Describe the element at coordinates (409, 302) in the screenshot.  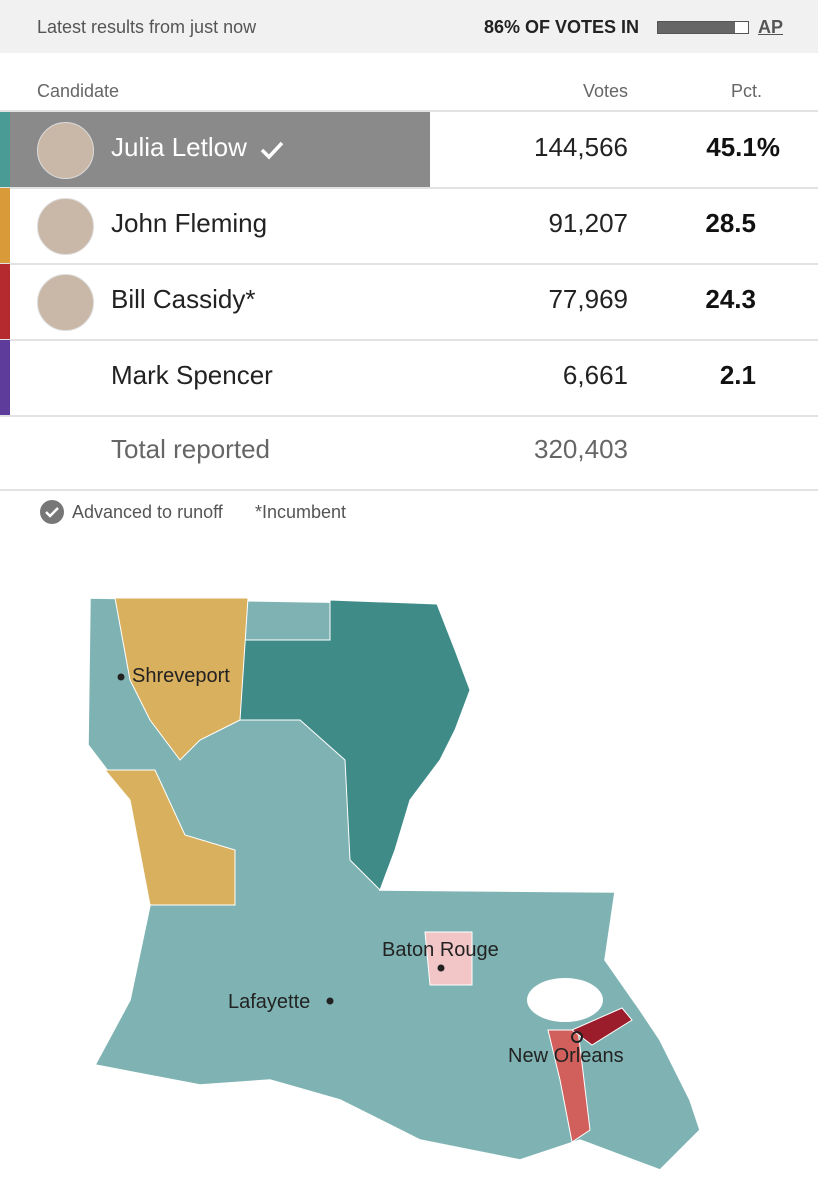
I see `candidate-row: Bill Cassidy* 77,969 24.3` at that location.